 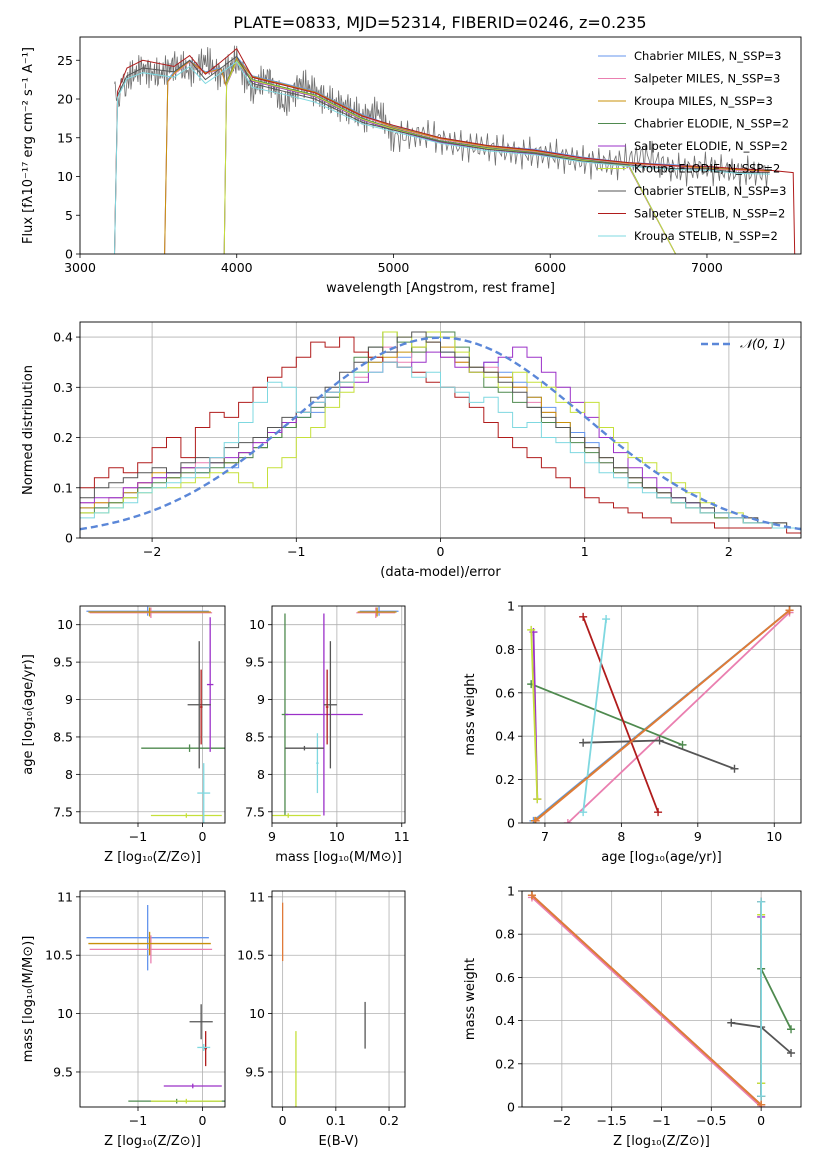 What do you see at coordinates (505, 692) in the screenshot?
I see `y-tick-label: 0.6` at bounding box center [505, 692].